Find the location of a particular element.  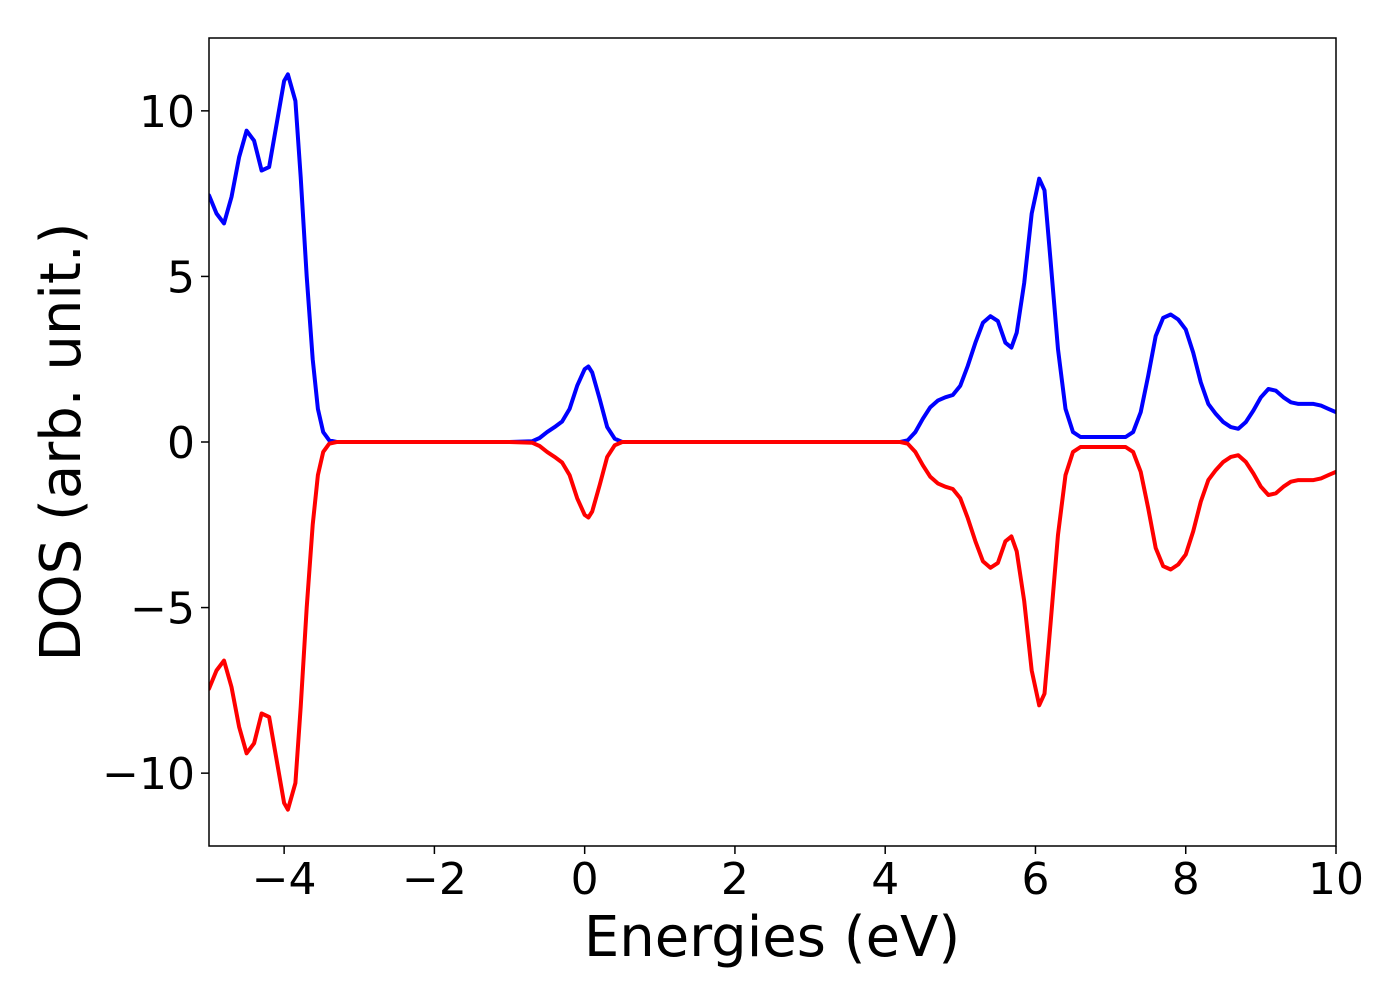

y-tick-label: 5 is located at coordinates (181, 277).